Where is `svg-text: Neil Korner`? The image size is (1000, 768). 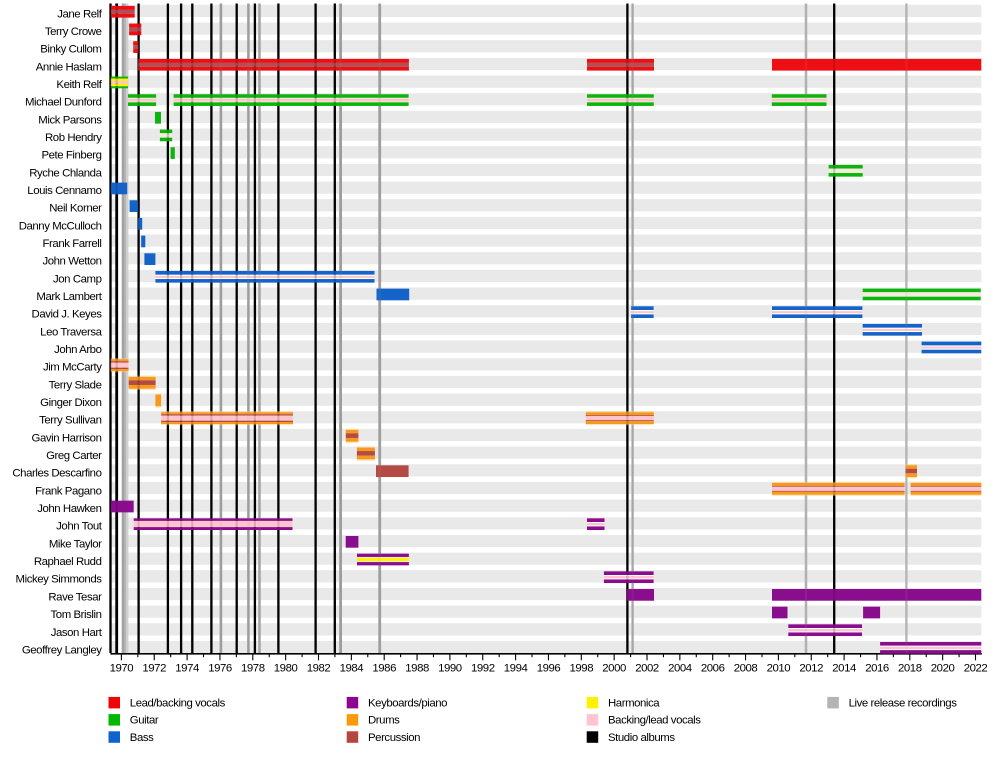 svg-text: Neil Korner is located at coordinates (75, 209).